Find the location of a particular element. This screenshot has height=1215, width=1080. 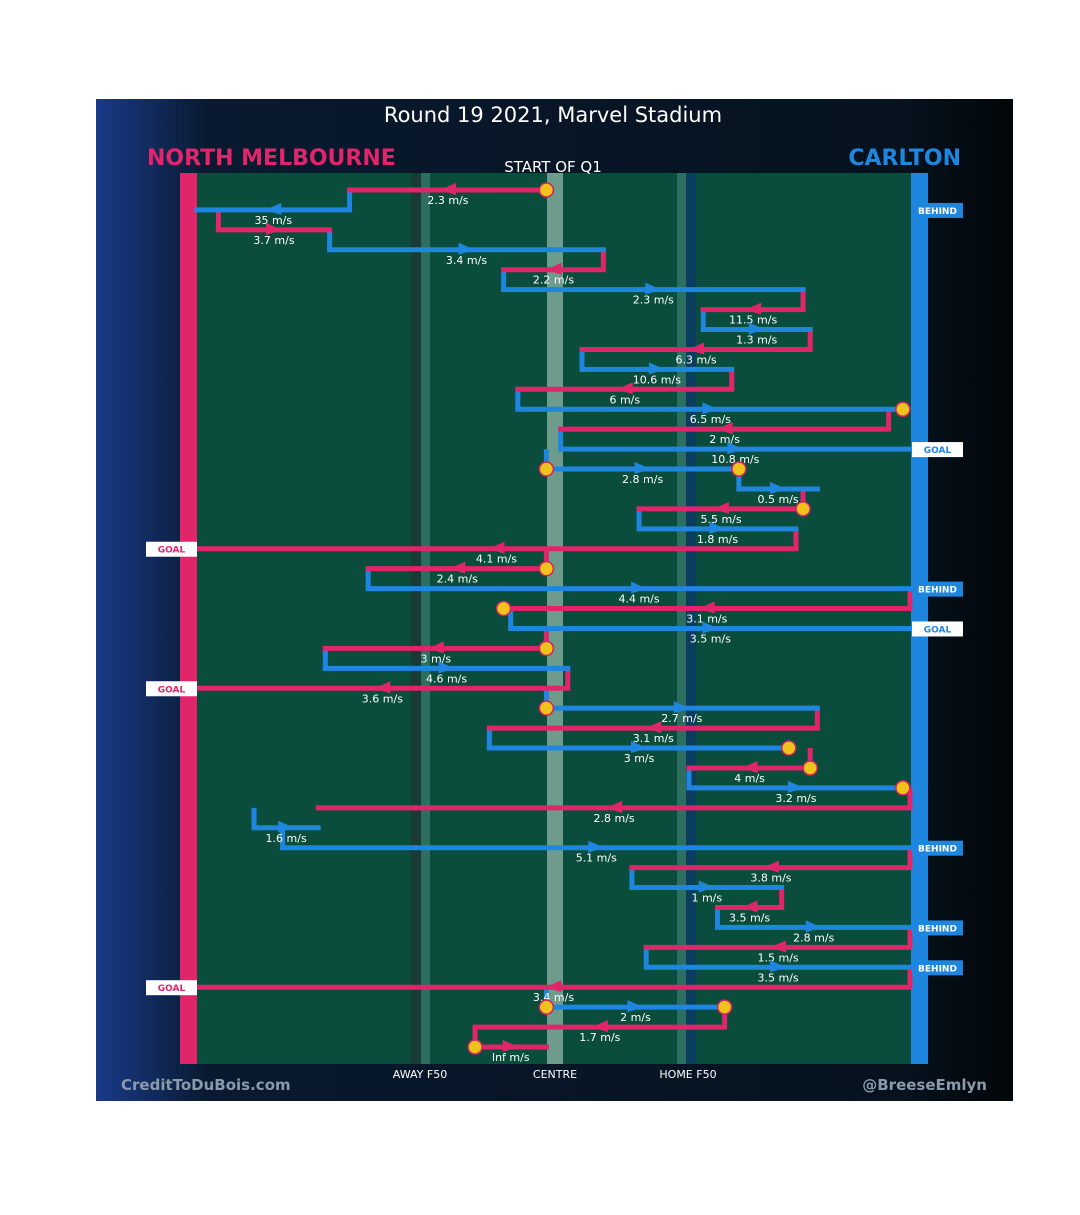

chain-speed-label: 4.4 m/s is located at coordinates (638, 599).